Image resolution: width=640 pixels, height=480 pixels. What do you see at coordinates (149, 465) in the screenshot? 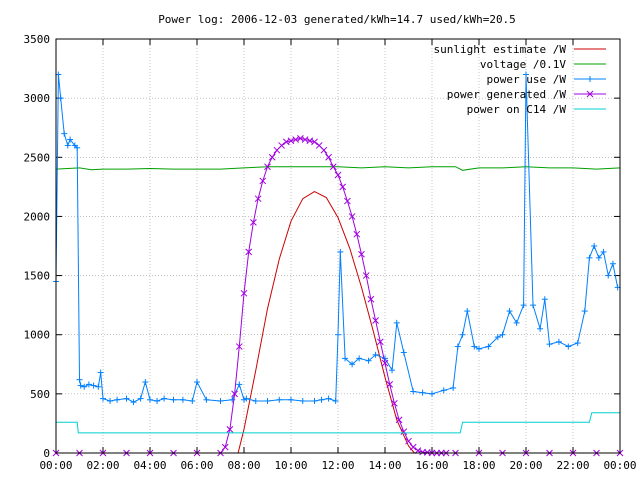
I see `x-tick-label: 04:00` at bounding box center [149, 465].